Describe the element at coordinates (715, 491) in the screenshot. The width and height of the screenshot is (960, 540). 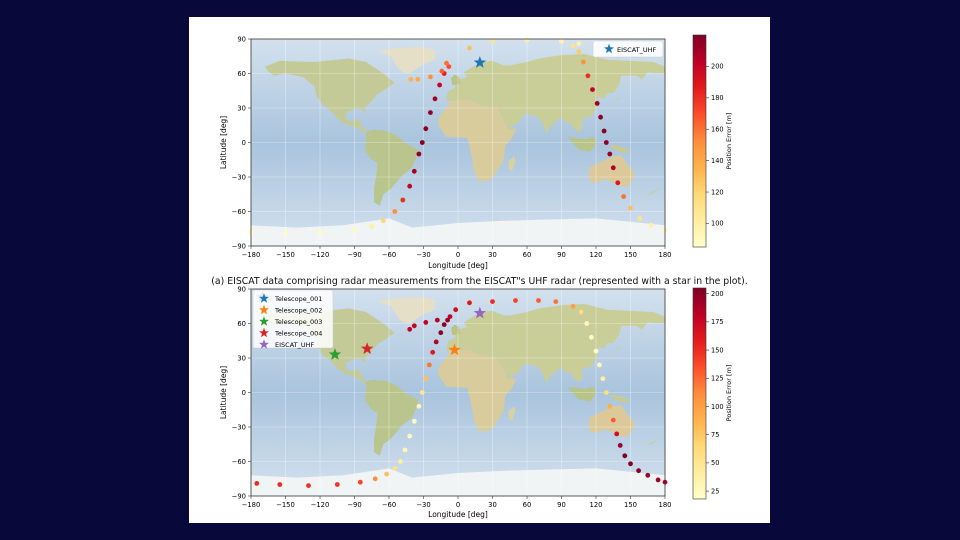
I see `bottom-colorbar-tick-label: 25` at that location.